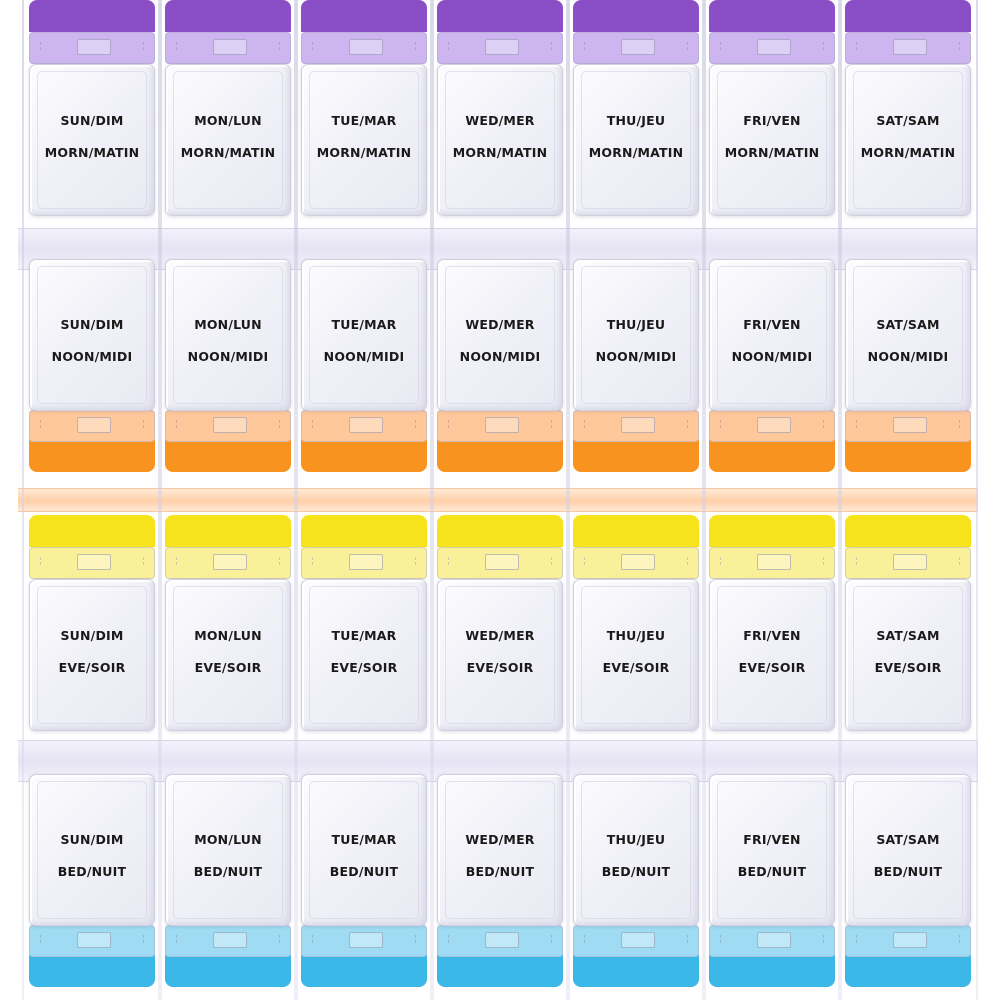  I want to click on time-label: BED/NUIT, so click(364, 871).